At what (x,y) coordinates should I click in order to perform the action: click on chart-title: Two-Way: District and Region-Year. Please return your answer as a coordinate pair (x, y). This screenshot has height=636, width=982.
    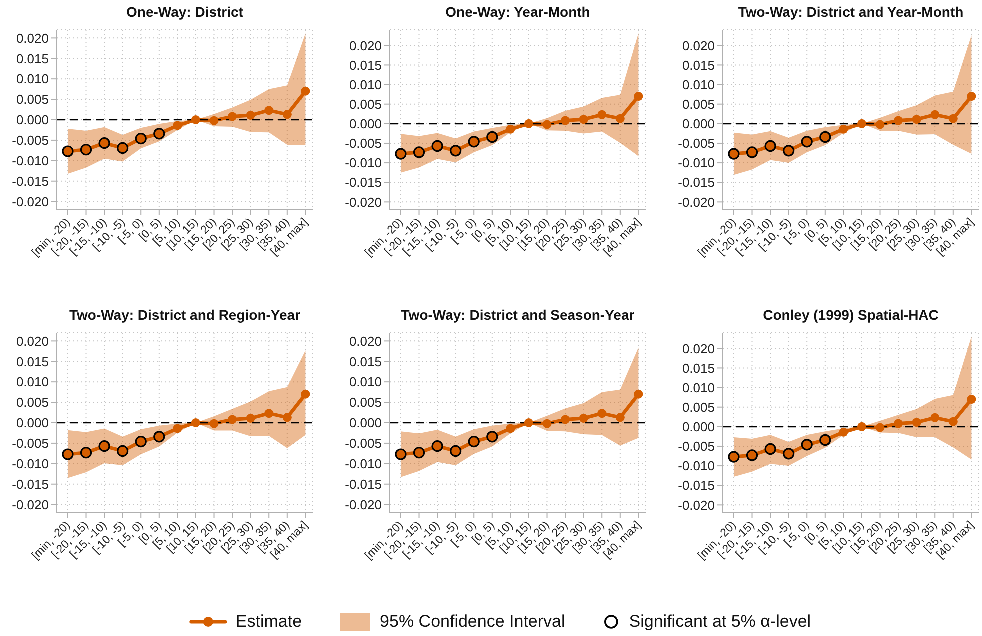
    Looking at the image, I should click on (185, 315).